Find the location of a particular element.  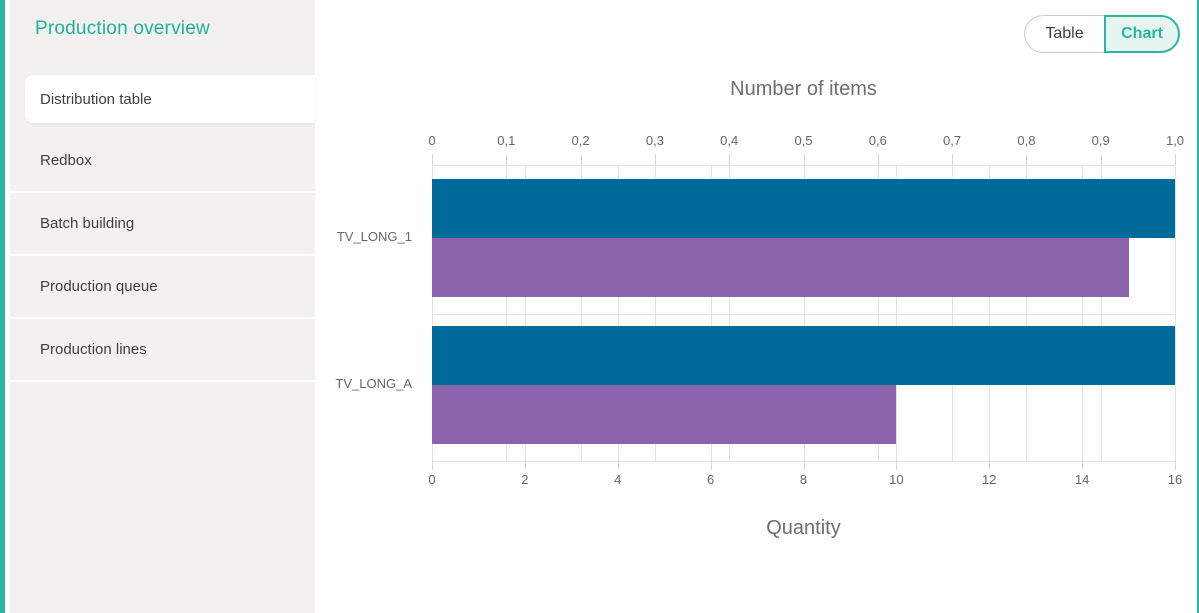

bottom-axis-tick-label: 16 is located at coordinates (1175, 479).